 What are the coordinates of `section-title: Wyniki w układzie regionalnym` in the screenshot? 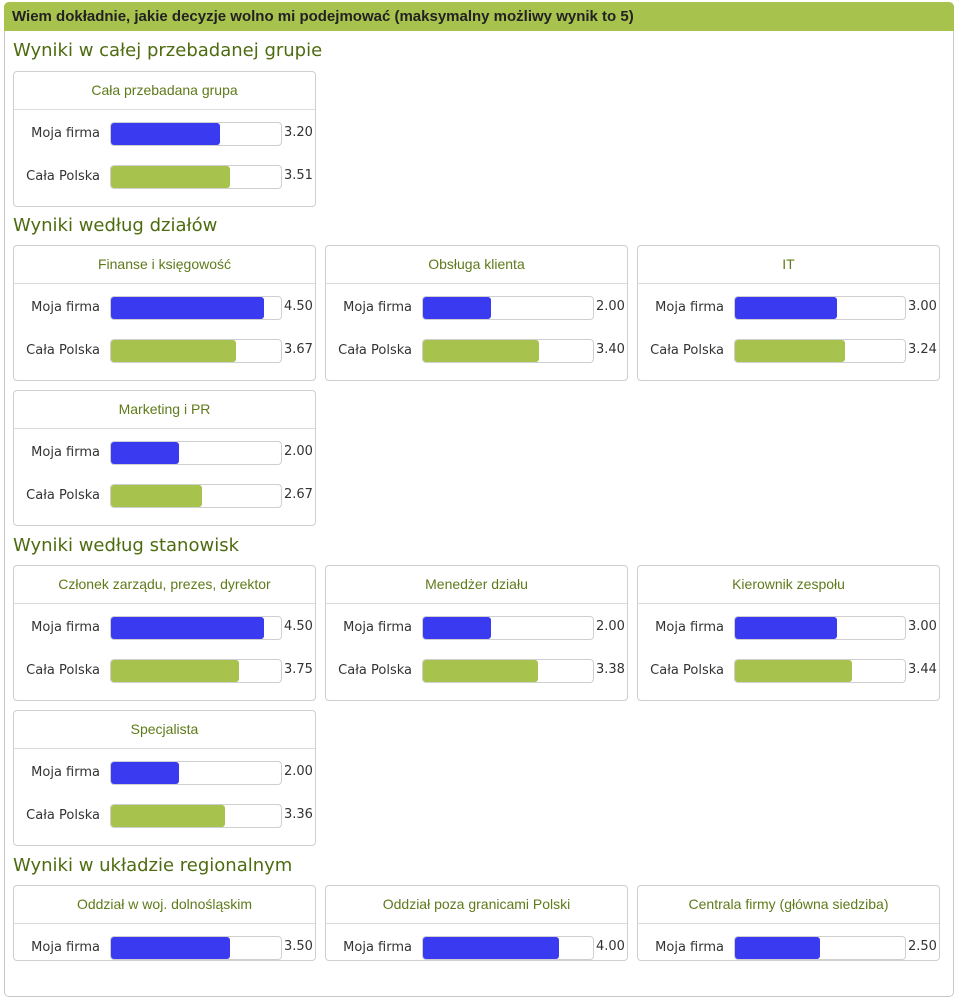 It's located at (153, 865).